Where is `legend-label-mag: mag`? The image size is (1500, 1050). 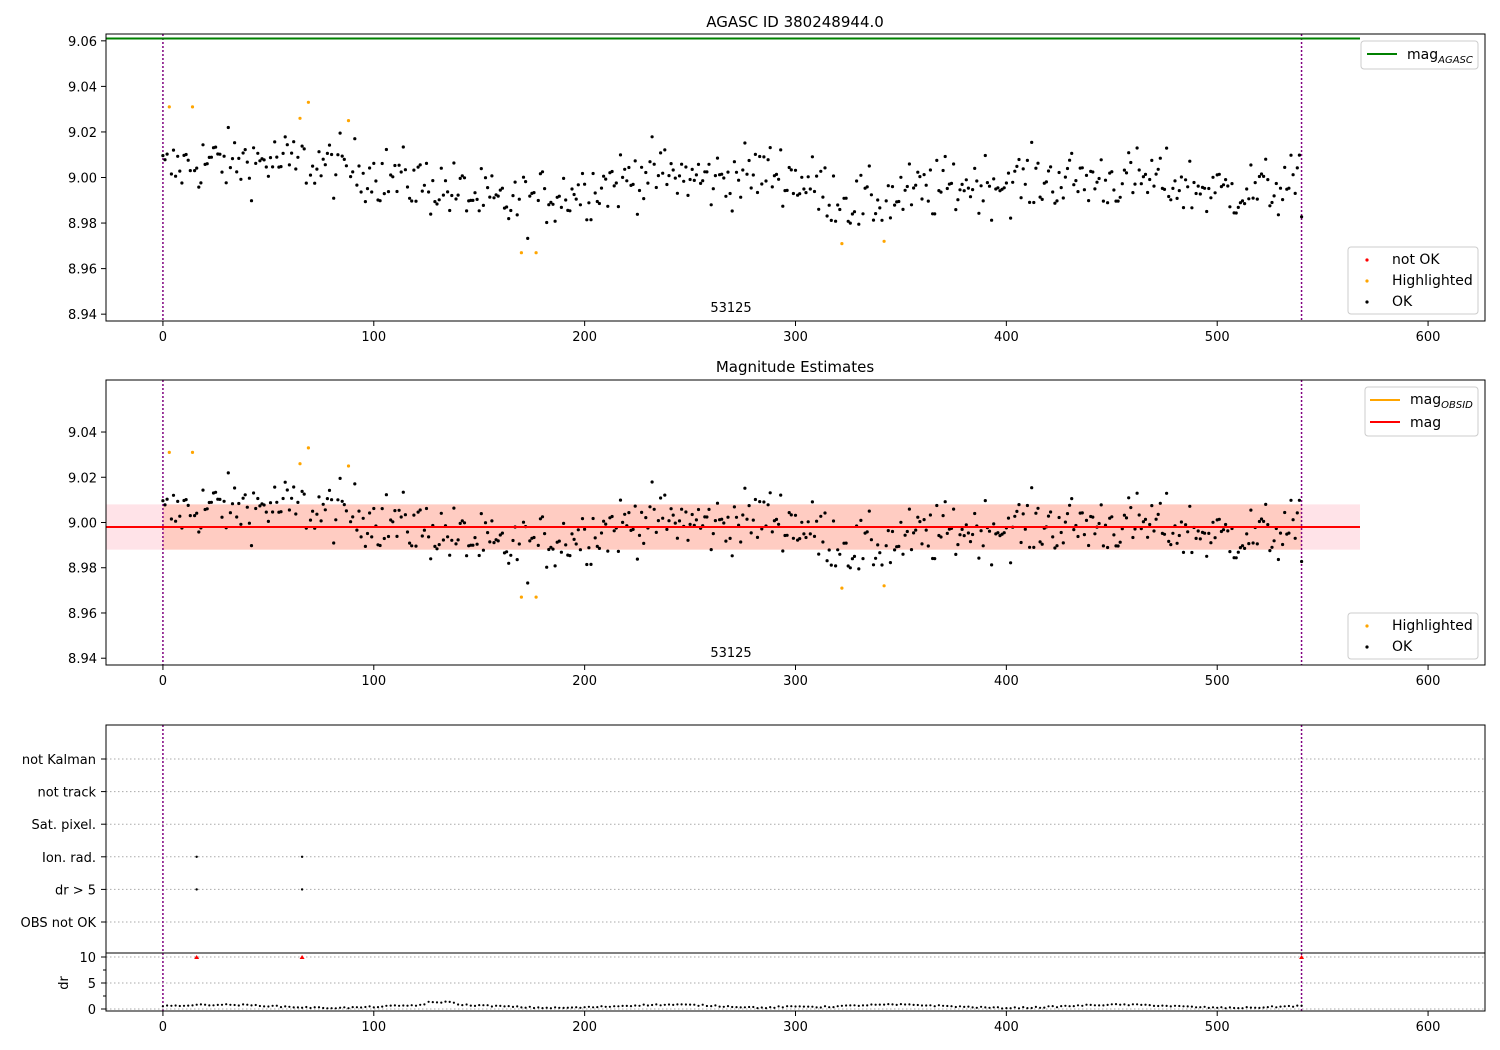 legend-label-mag: mag is located at coordinates (1425, 423).